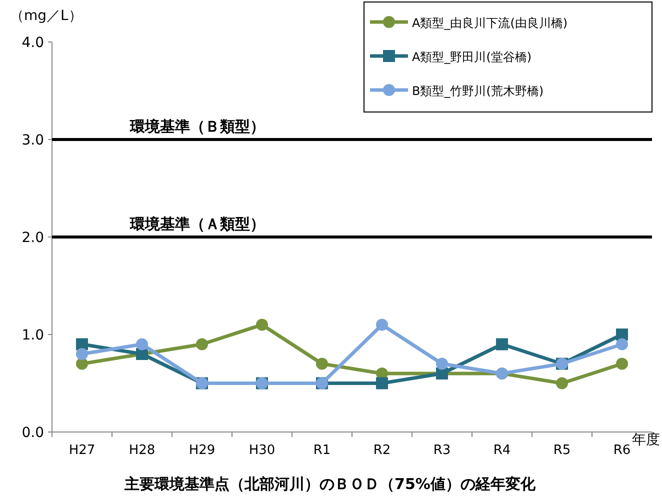 The width and height of the screenshot is (662, 499). I want to click on legend-label: B類型_竹野川(荒木野橋), so click(478, 91).